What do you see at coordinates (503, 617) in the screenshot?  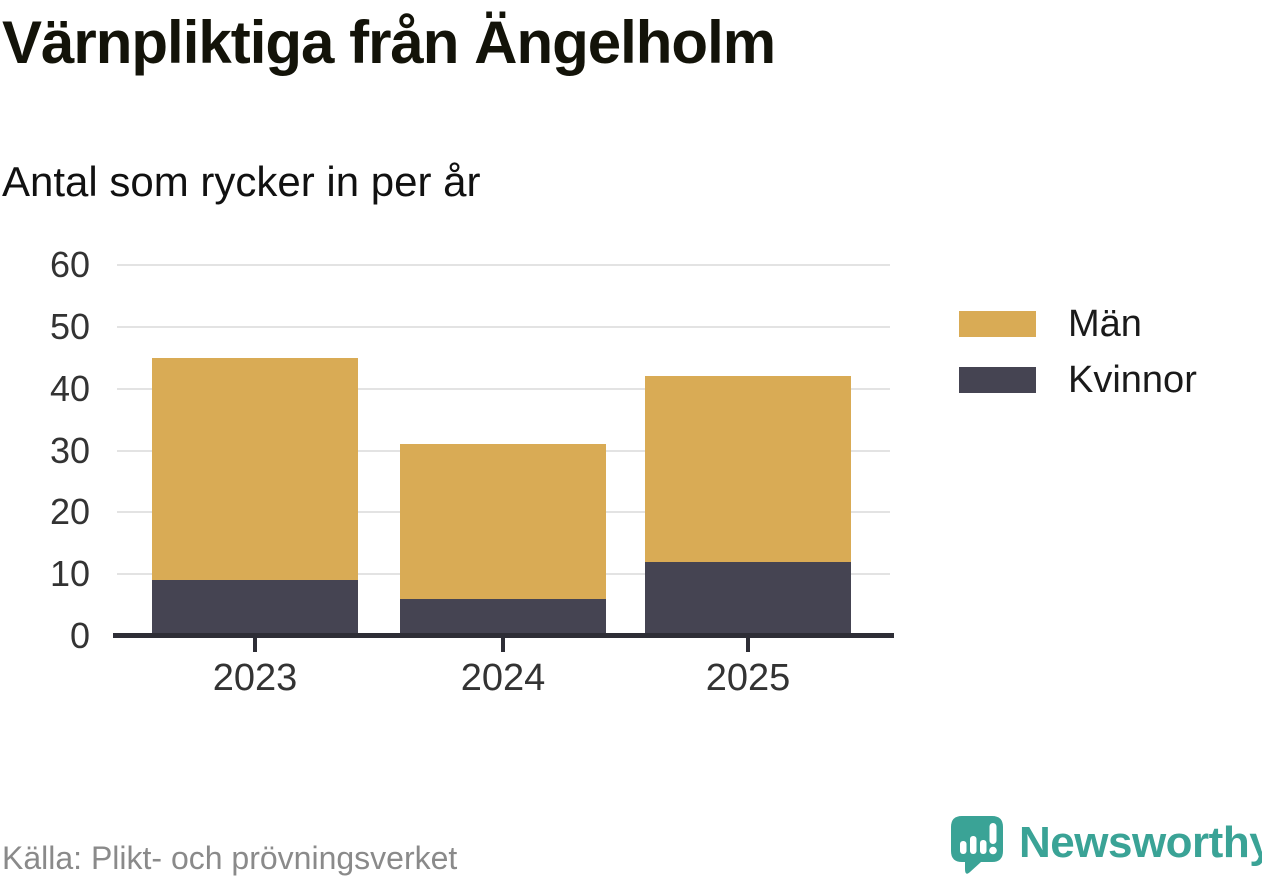 I see `bar-segment-2024-kvinnor` at bounding box center [503, 617].